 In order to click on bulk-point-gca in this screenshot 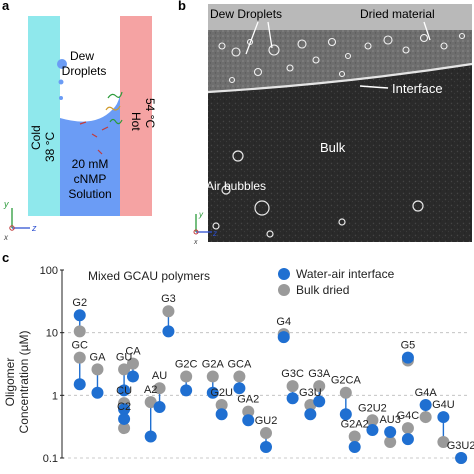, I will do `click(239, 376)`.